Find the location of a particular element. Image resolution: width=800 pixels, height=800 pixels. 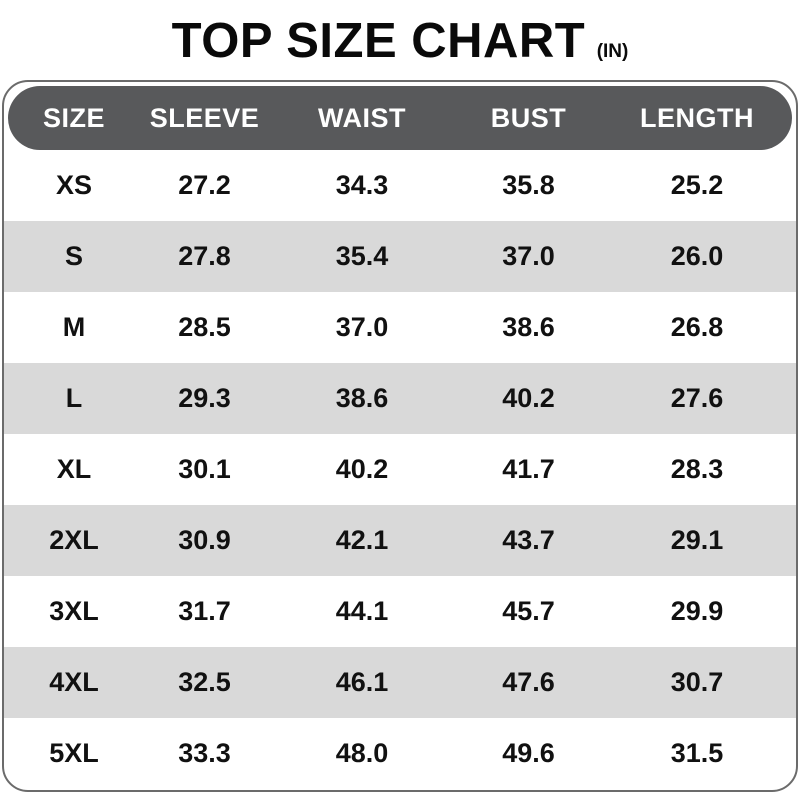

length-value-cell: 25.2 is located at coordinates (697, 185).